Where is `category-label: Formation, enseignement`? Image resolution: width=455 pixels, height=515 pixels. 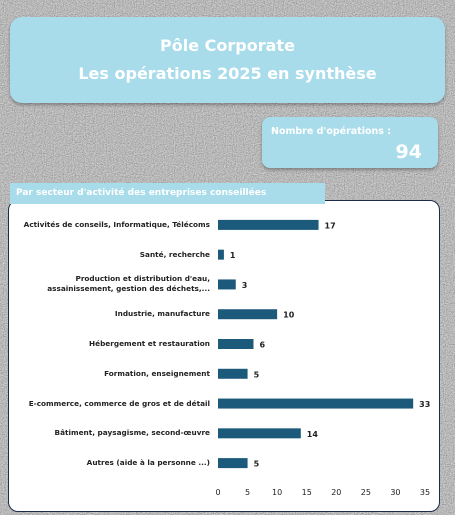
category-label: Formation, enseignement is located at coordinates (157, 373).